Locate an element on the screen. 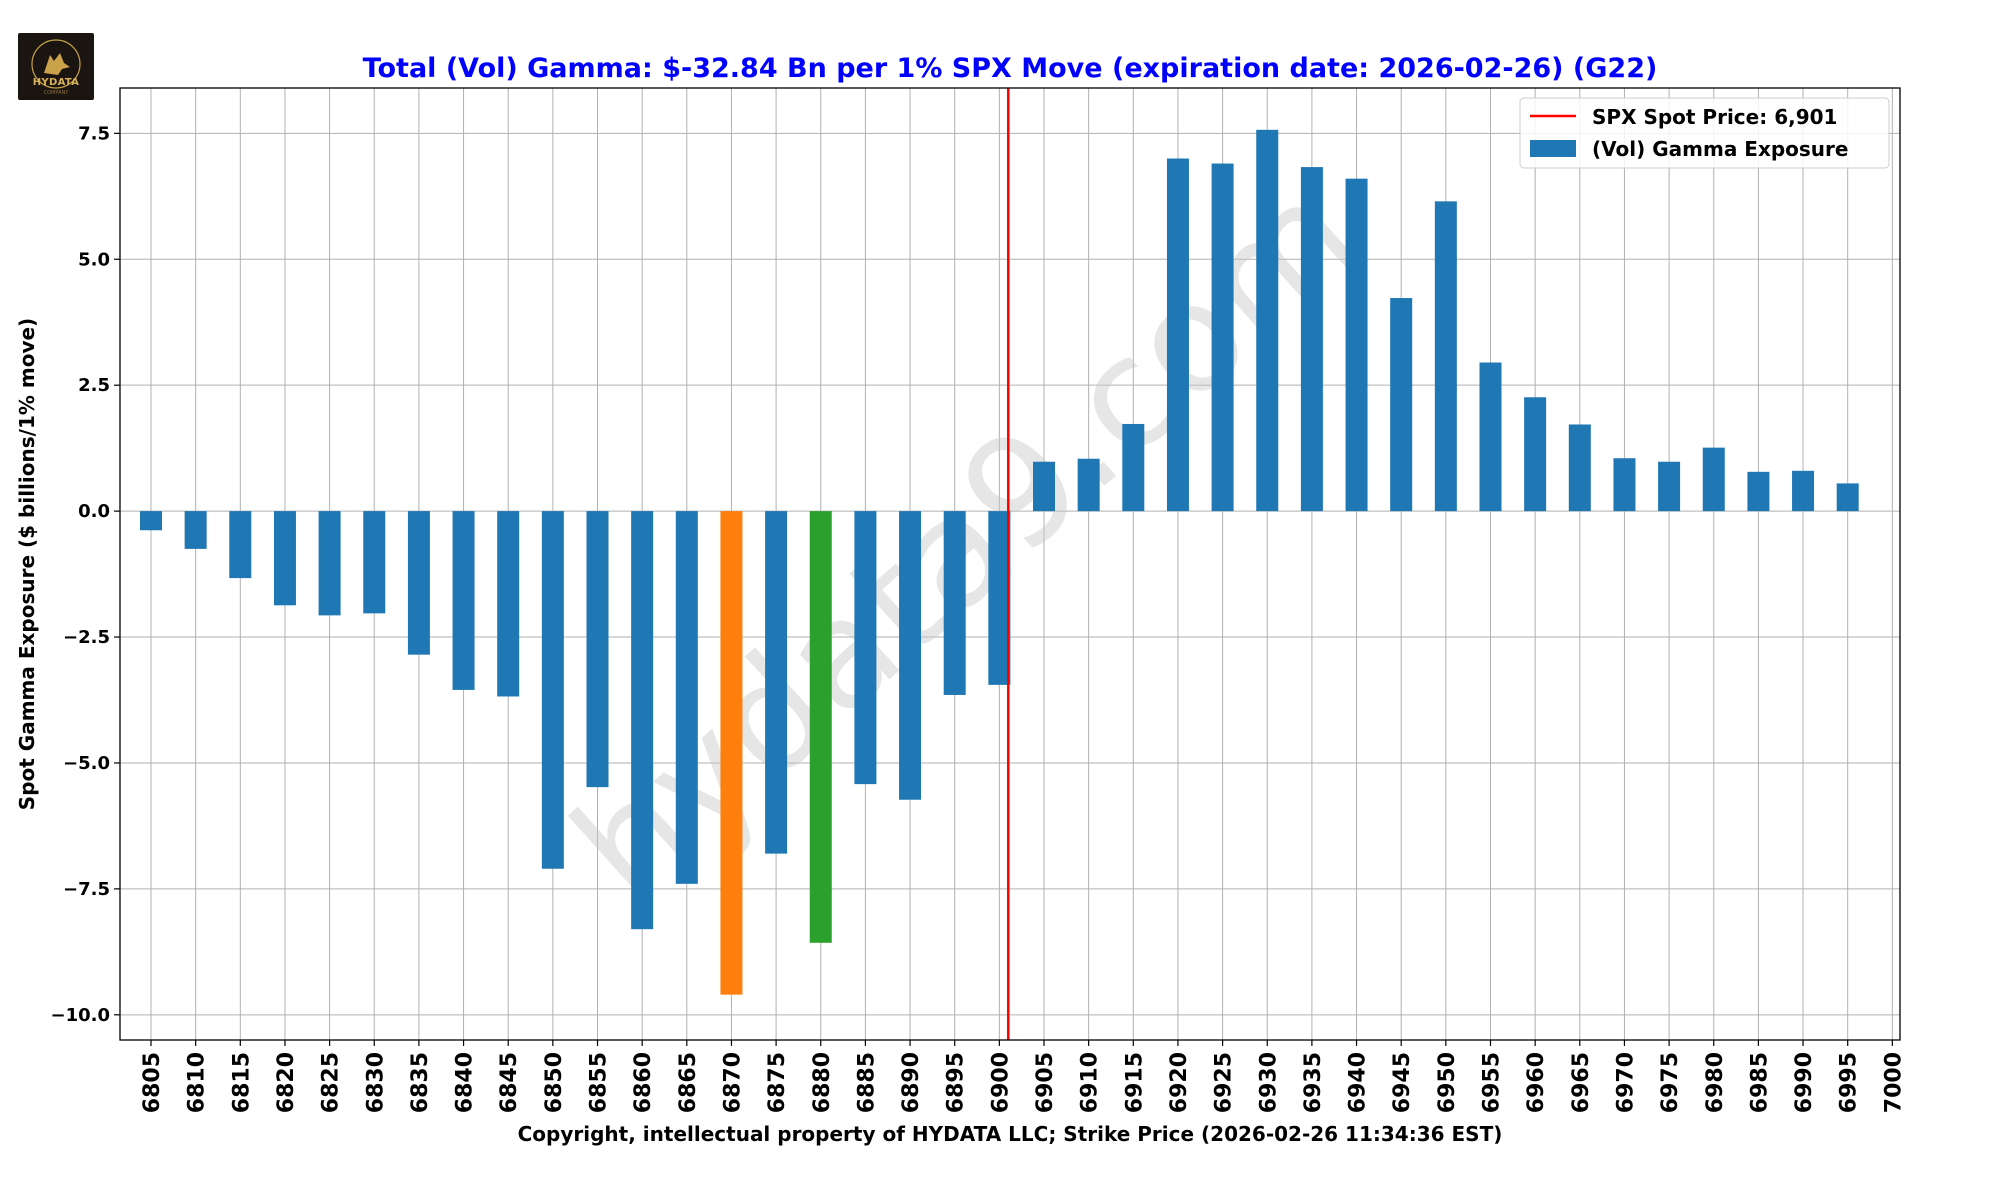 The height and width of the screenshot is (1200, 2000). x-tick-label: 6935 is located at coordinates (1313, 1082).